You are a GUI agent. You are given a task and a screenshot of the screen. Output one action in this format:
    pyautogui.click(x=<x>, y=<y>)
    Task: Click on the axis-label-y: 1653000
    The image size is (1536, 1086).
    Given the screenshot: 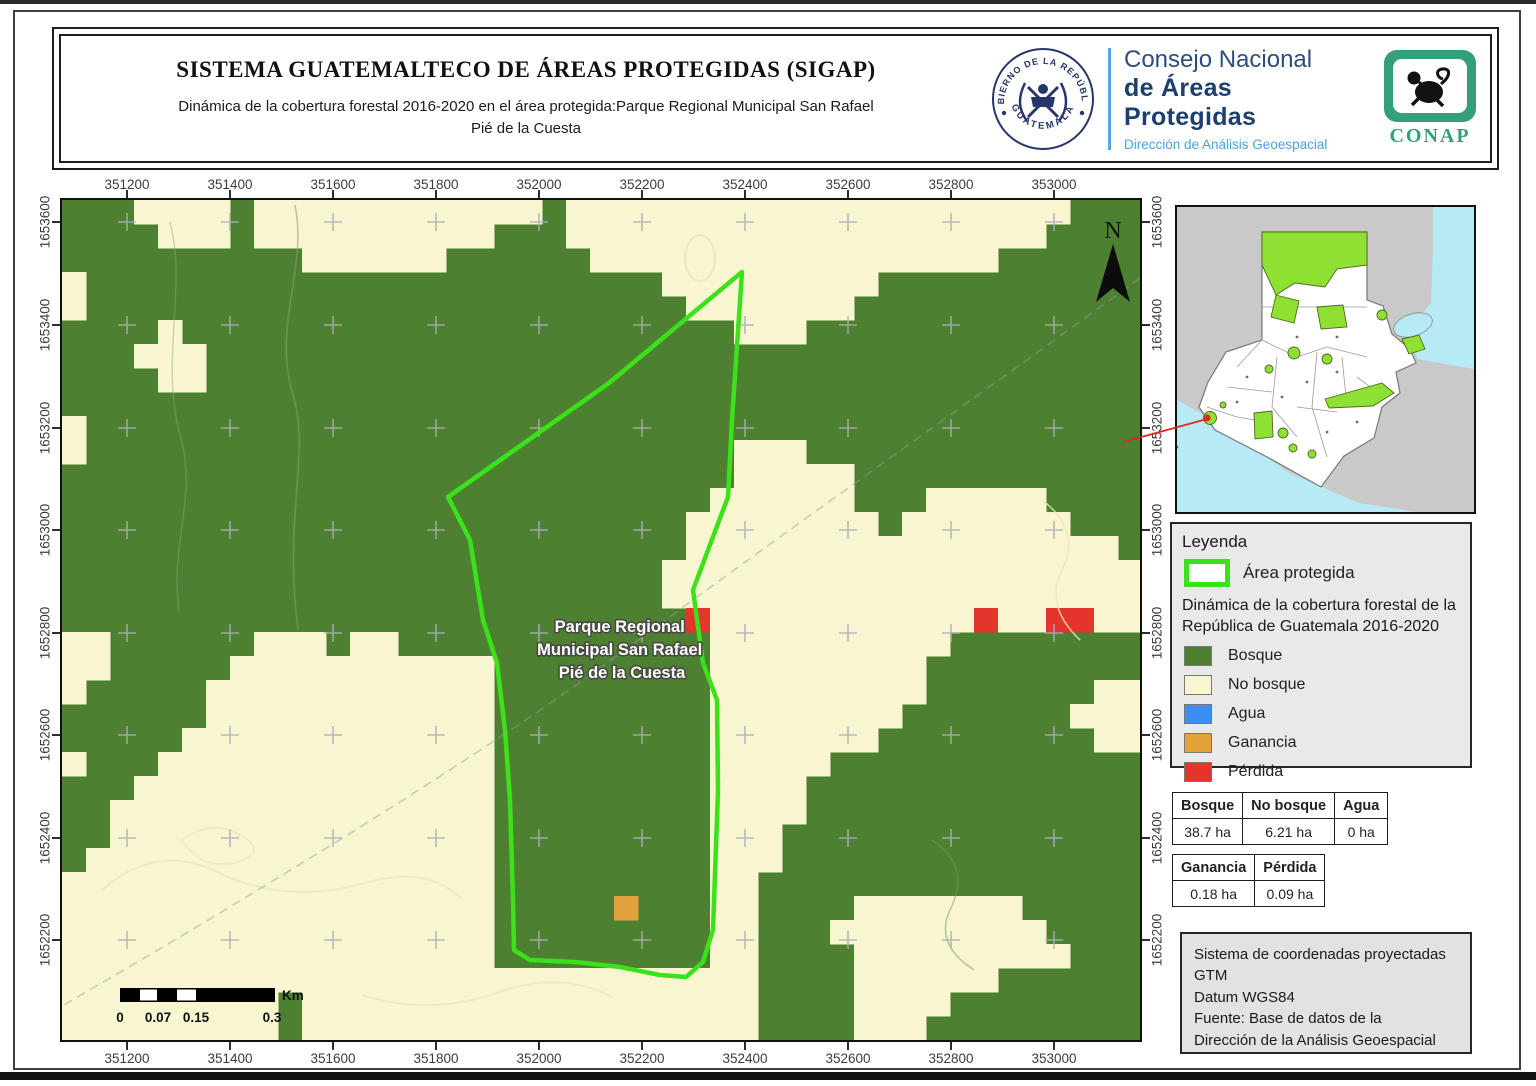 What is the action you would take?
    pyautogui.click(x=45, y=530)
    